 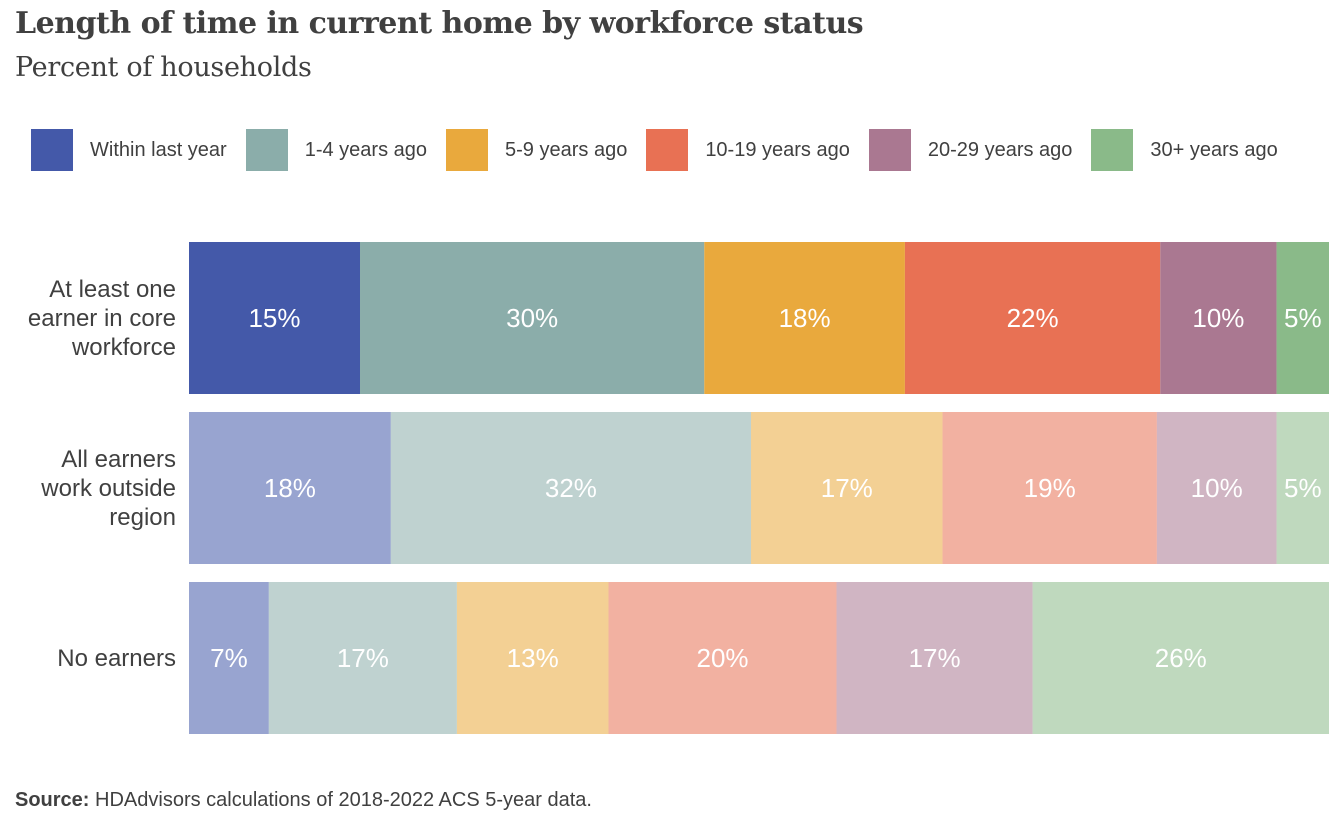 What do you see at coordinates (116, 658) in the screenshot?
I see `category-label-3: No earners` at bounding box center [116, 658].